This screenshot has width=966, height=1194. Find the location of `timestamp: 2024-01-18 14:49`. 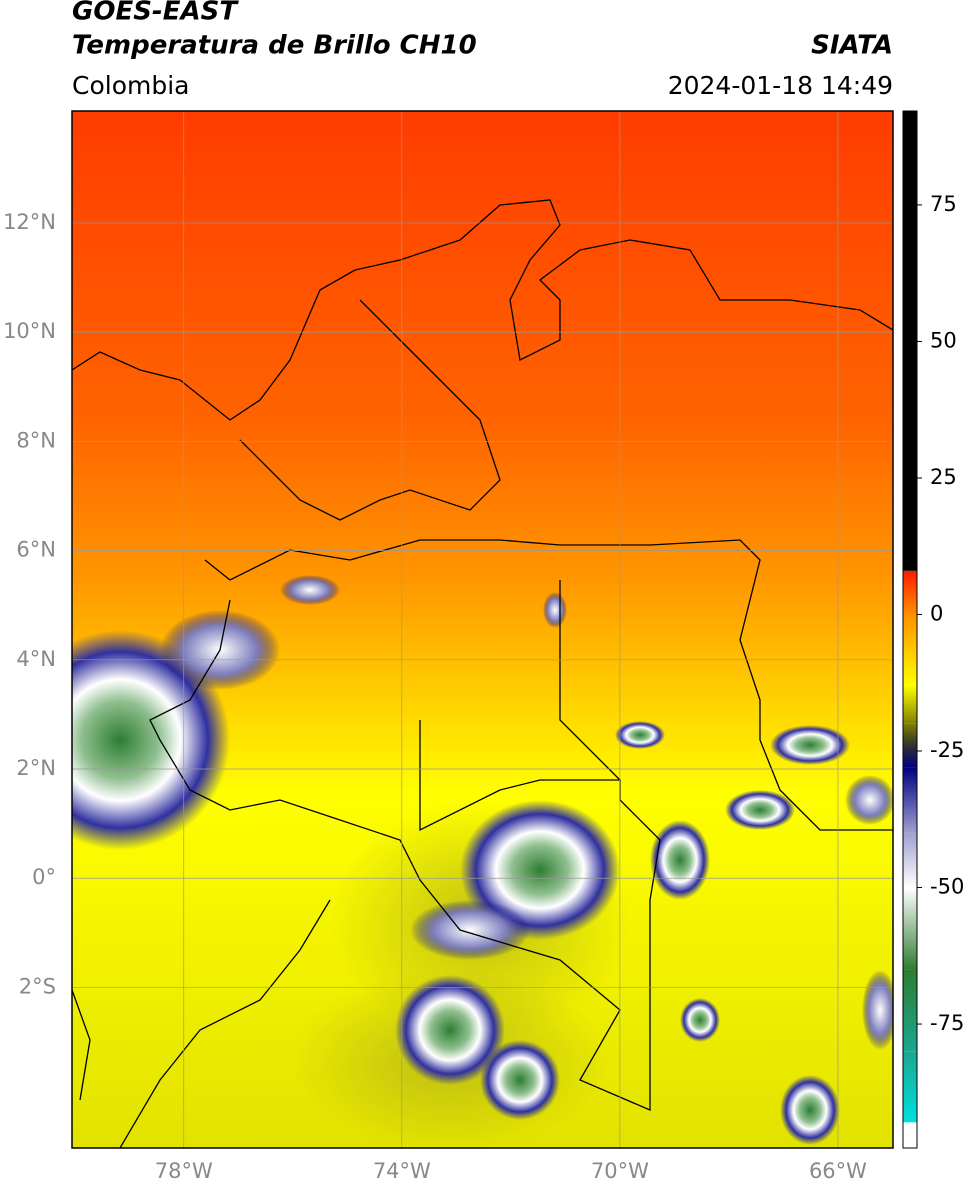

timestamp: 2024-01-18 14:49 is located at coordinates (780, 85).